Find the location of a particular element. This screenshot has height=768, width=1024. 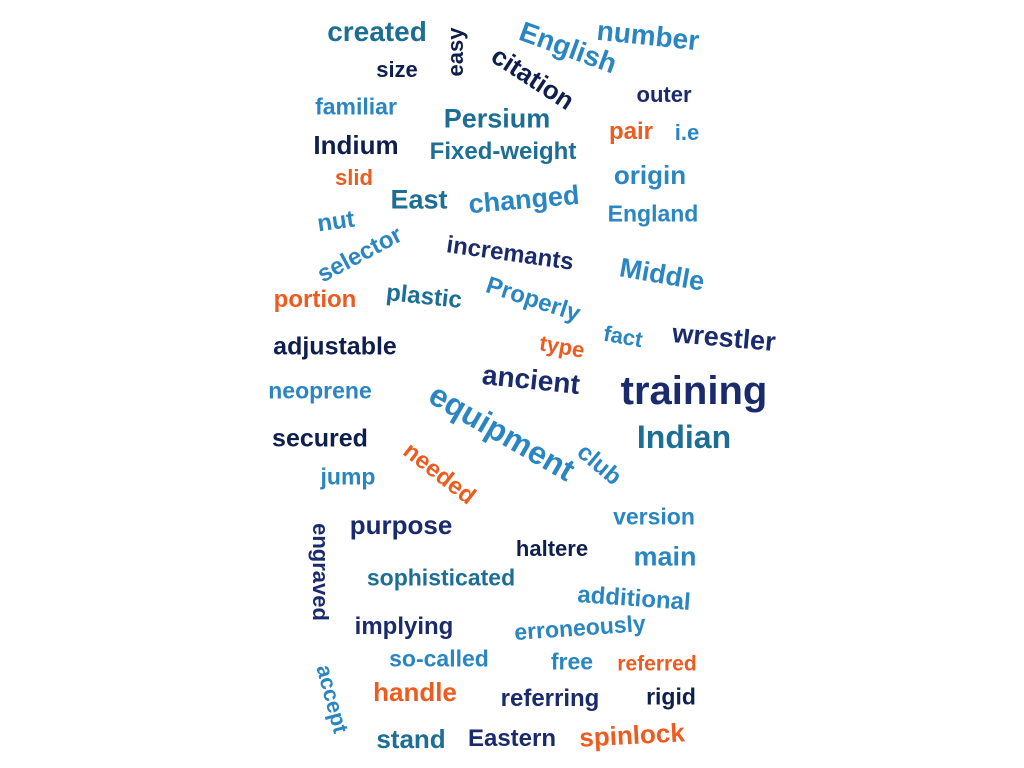

word-incremants: incremants is located at coordinates (510, 253).